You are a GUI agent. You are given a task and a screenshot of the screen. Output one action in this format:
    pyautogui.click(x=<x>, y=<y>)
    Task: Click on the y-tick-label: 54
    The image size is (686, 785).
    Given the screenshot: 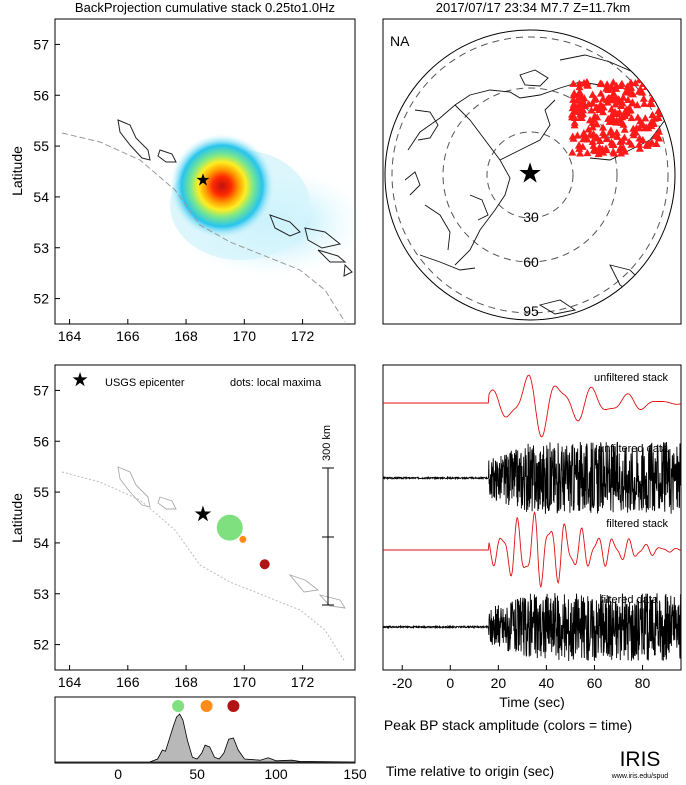 What is the action you would take?
    pyautogui.click(x=41, y=197)
    